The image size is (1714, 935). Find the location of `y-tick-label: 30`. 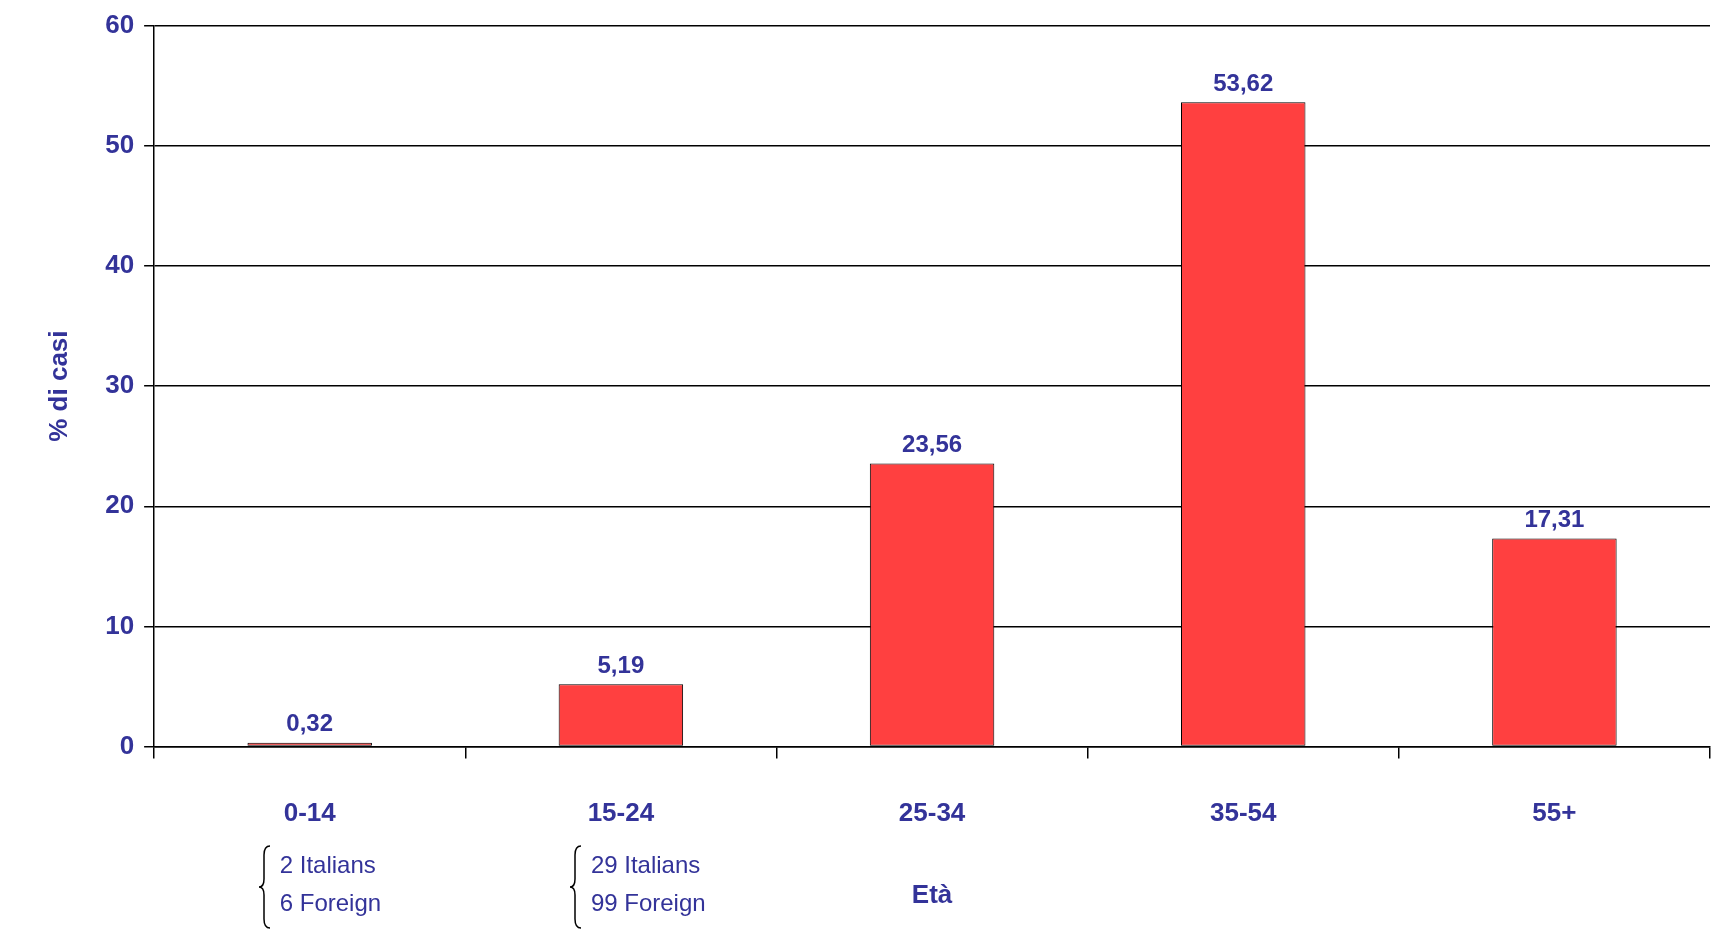

y-tick-label: 30 is located at coordinates (120, 384).